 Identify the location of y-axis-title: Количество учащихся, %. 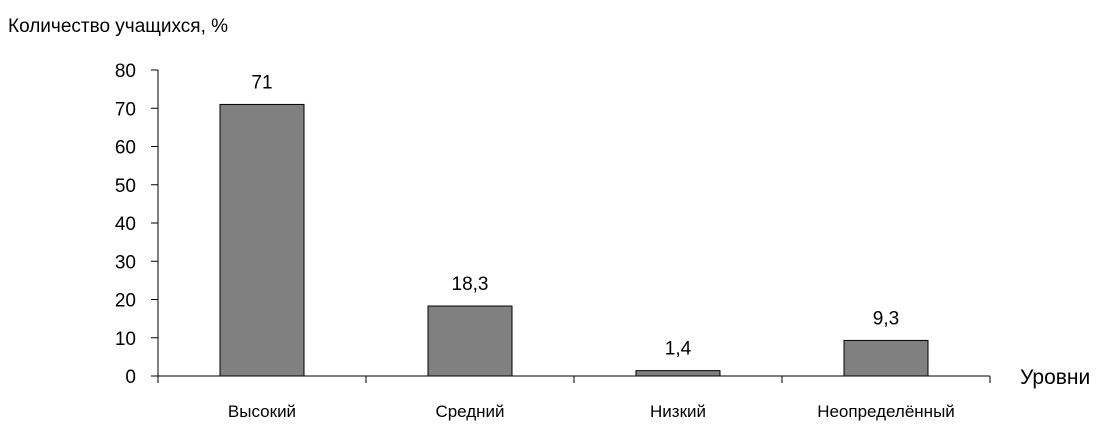
(118, 26).